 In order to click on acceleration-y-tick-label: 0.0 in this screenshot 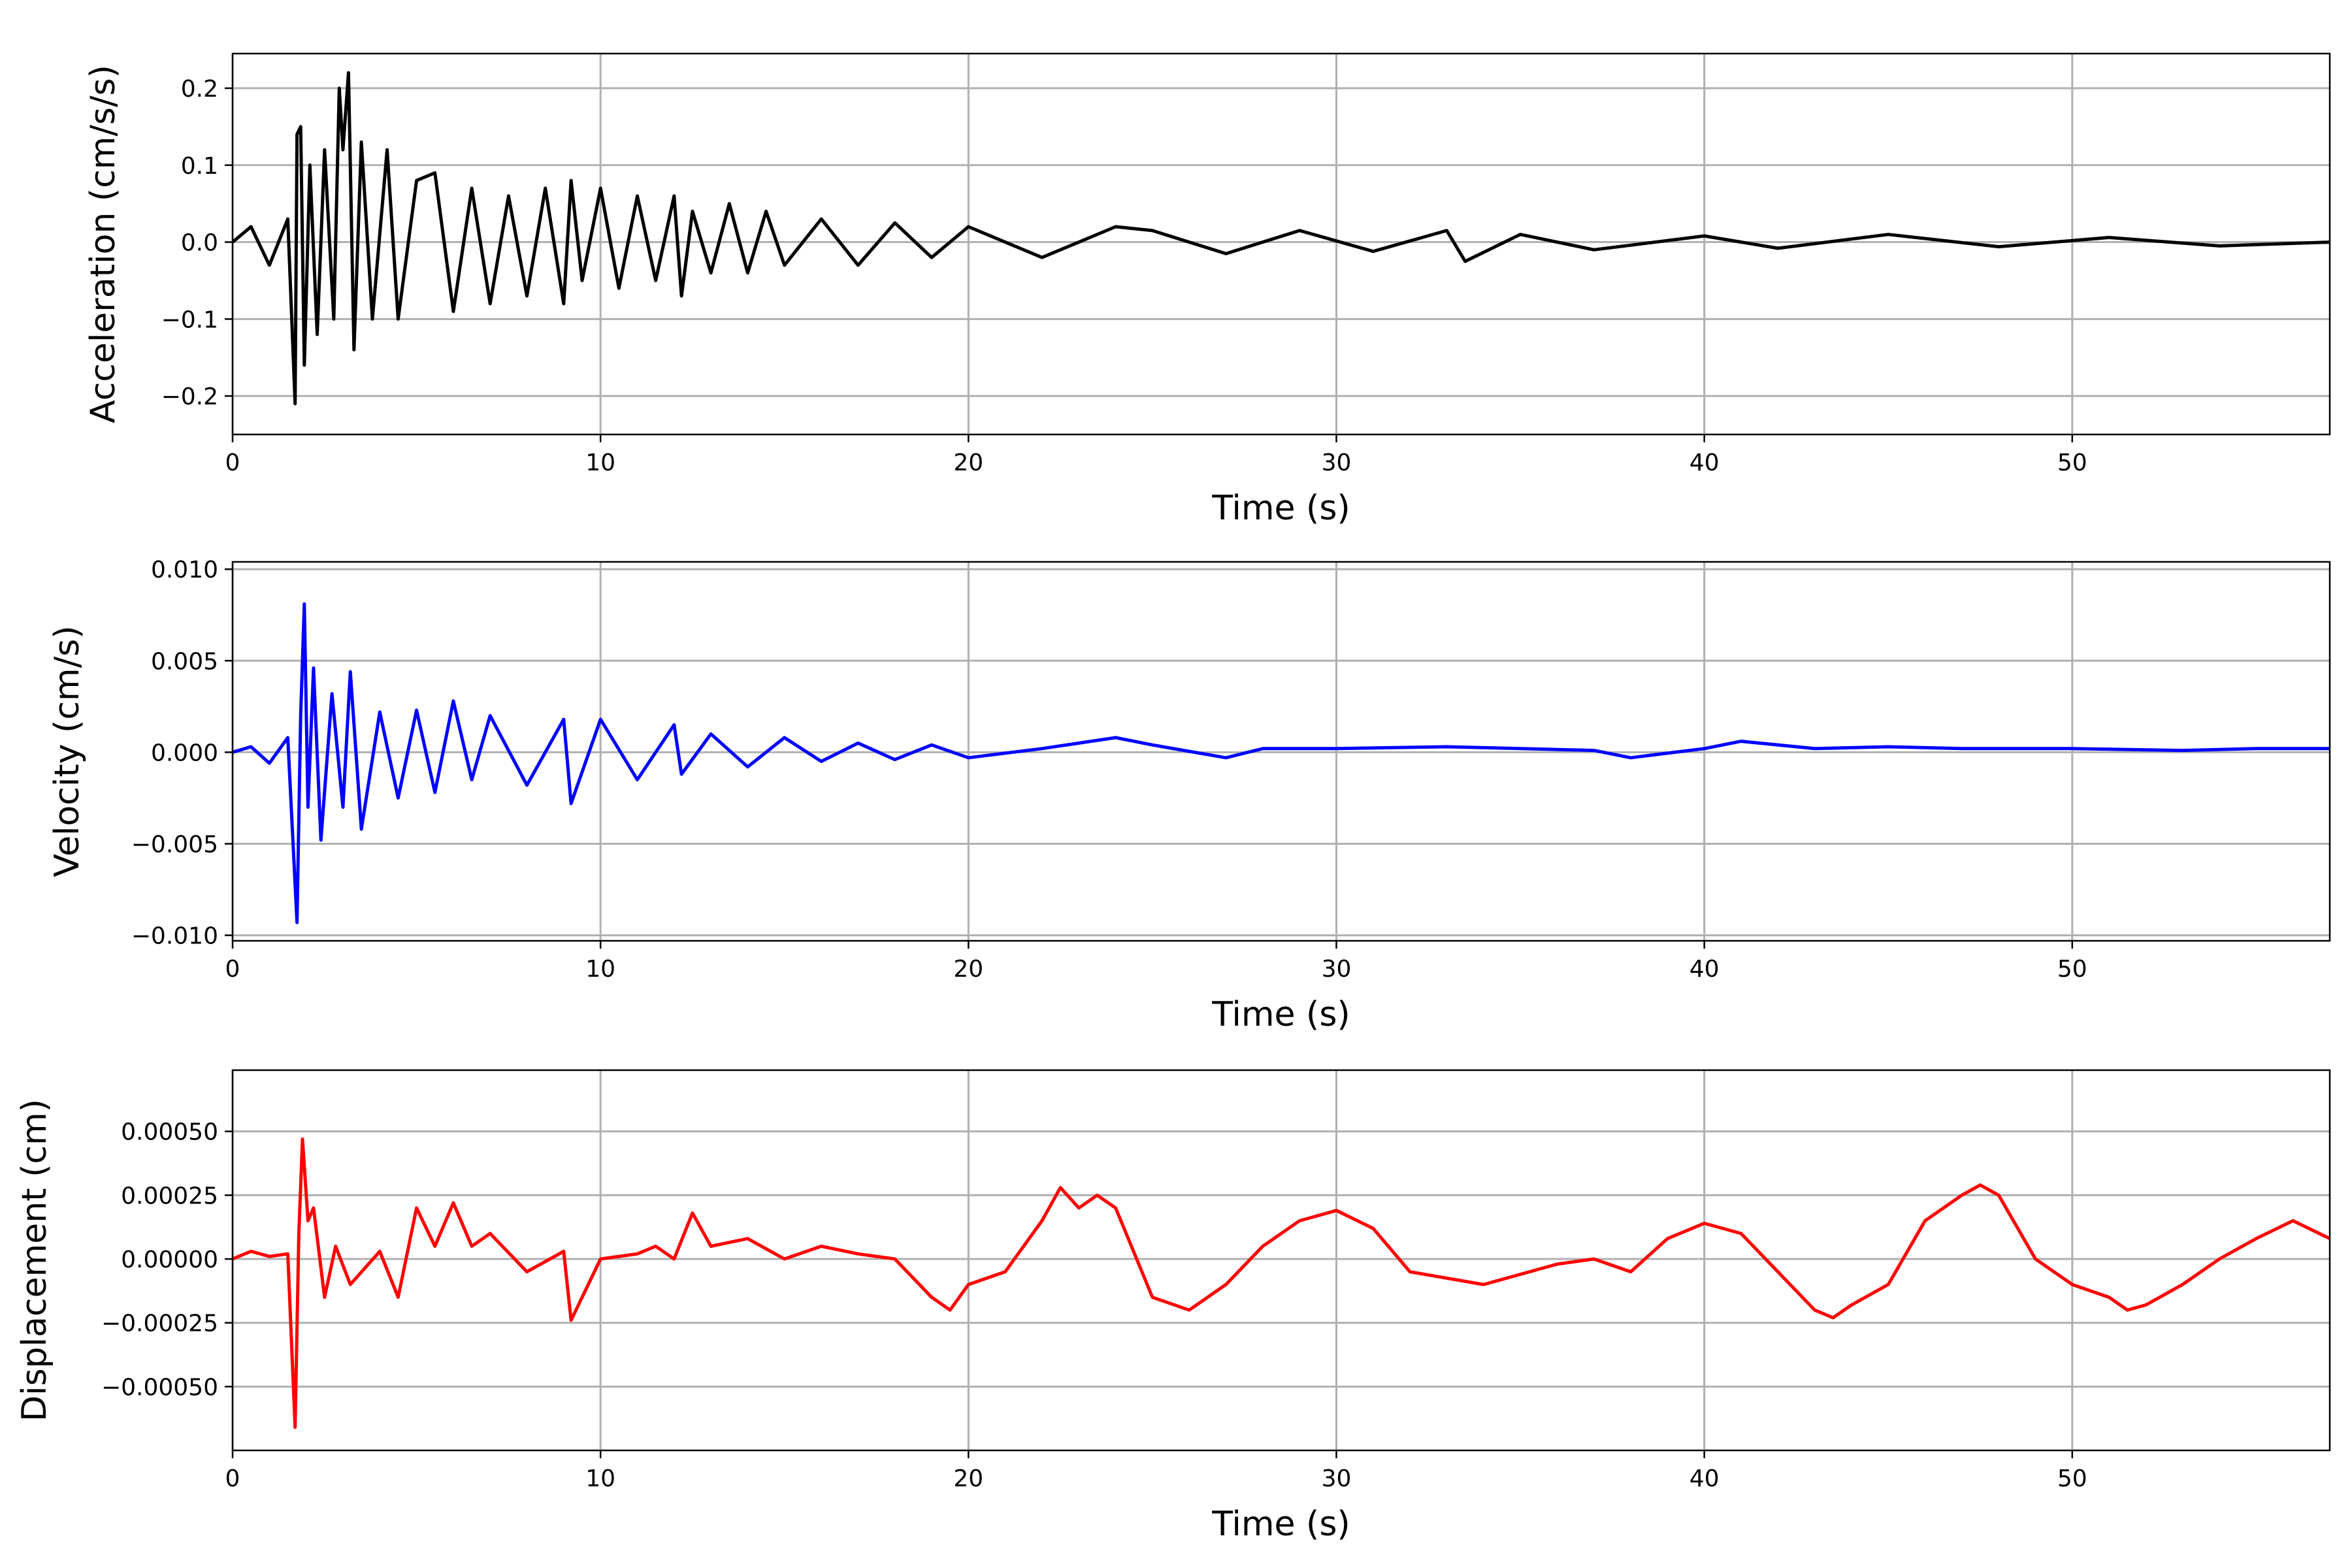, I will do `click(199, 243)`.